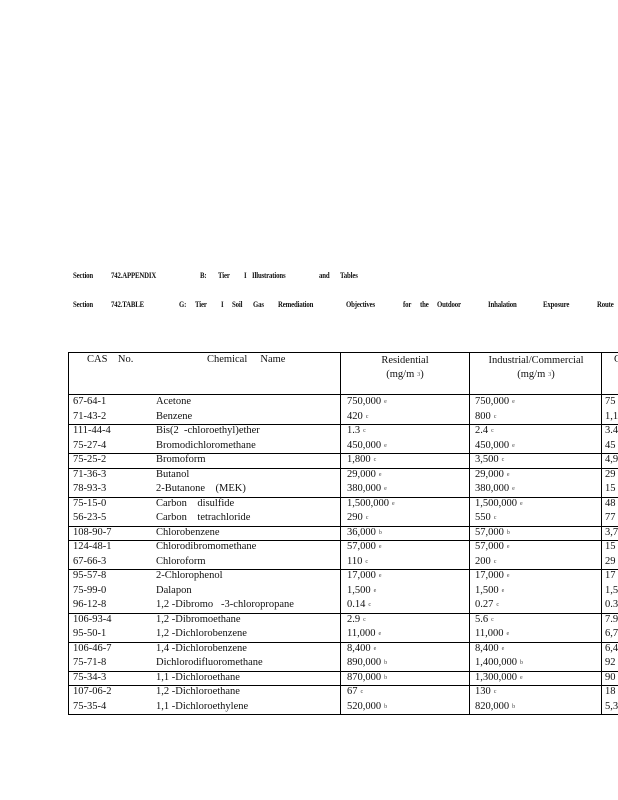 Image resolution: width=618 pixels, height=800 pixels. What do you see at coordinates (499, 663) in the screenshot?
I see `industrial-value: 1,400,000 b` at bounding box center [499, 663].